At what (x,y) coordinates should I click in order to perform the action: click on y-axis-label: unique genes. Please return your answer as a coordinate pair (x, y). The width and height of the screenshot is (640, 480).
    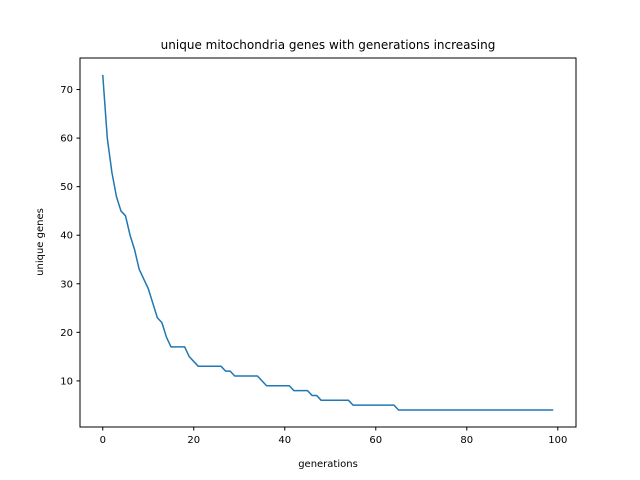
    Looking at the image, I should click on (40, 242).